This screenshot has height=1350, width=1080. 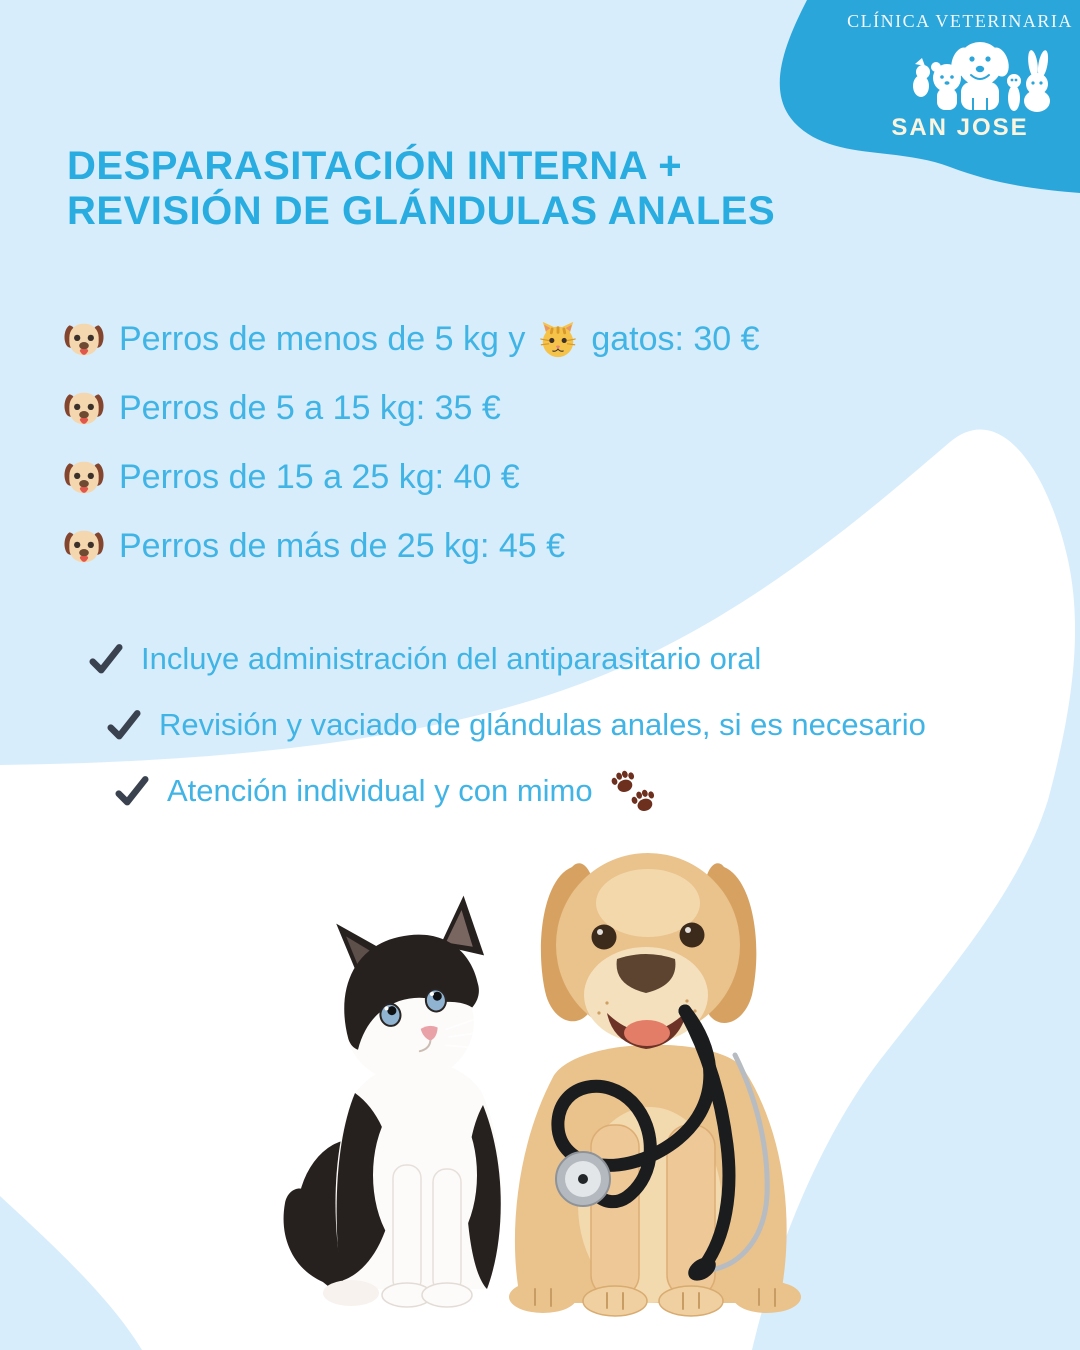 What do you see at coordinates (558, 339) in the screenshot?
I see `cat-face-emoji` at bounding box center [558, 339].